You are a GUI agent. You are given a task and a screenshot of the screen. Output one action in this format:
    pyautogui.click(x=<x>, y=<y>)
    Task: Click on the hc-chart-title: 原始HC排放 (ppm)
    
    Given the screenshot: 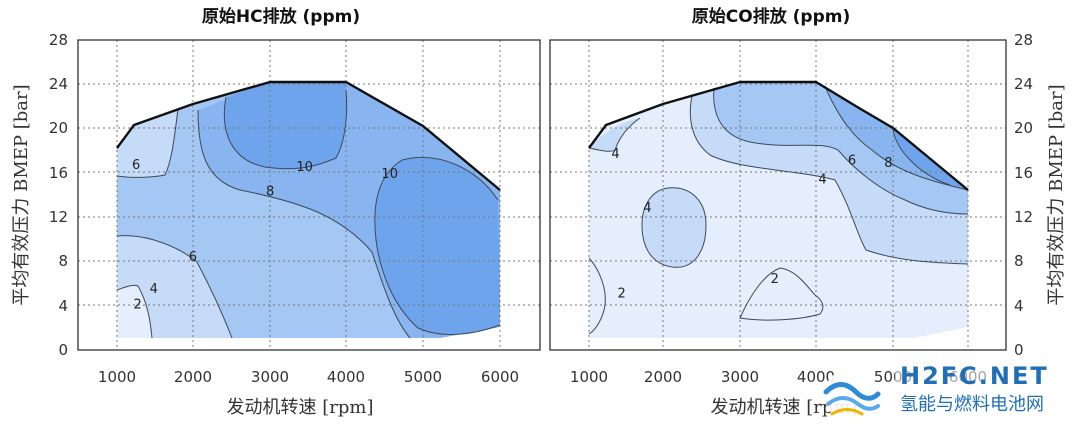 What is the action you would take?
    pyautogui.click(x=281, y=16)
    